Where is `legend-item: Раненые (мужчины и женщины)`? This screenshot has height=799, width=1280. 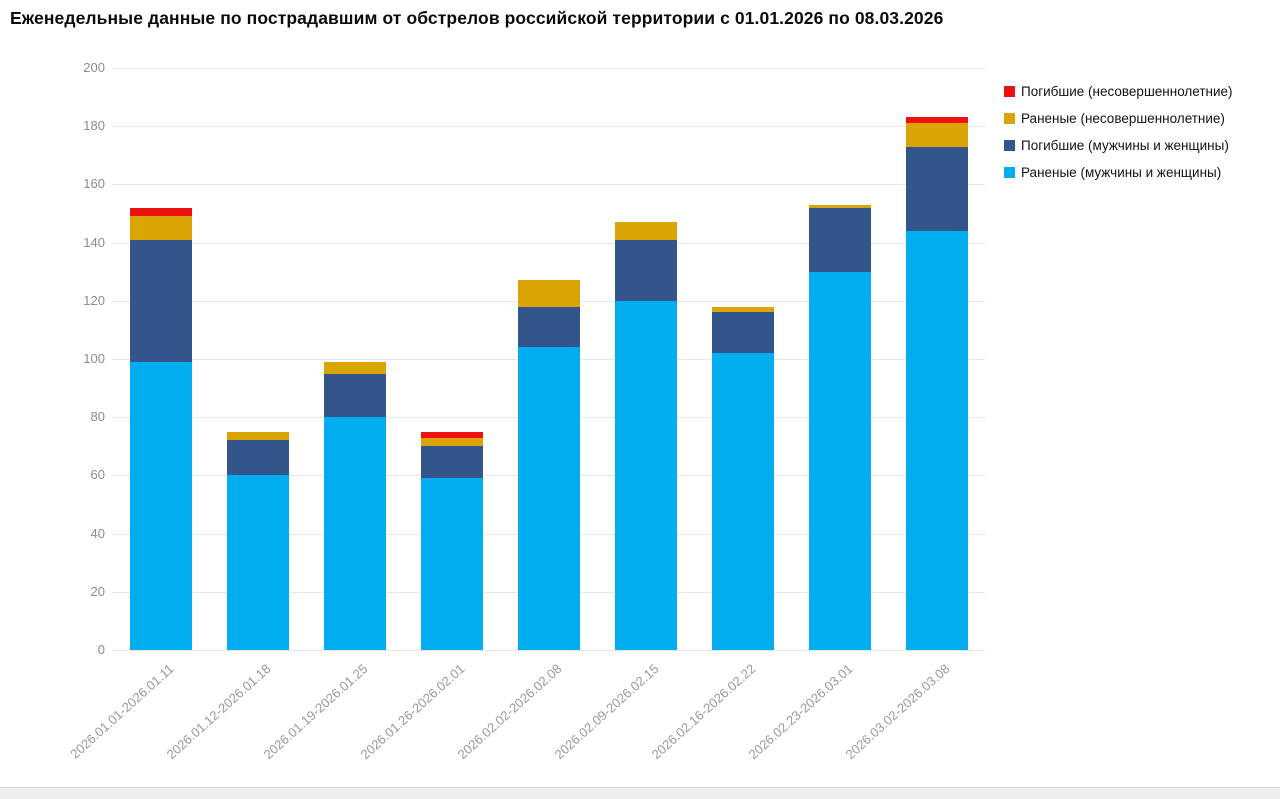
legend-item: Раненые (мужчины и женщины) is located at coordinates (1118, 172).